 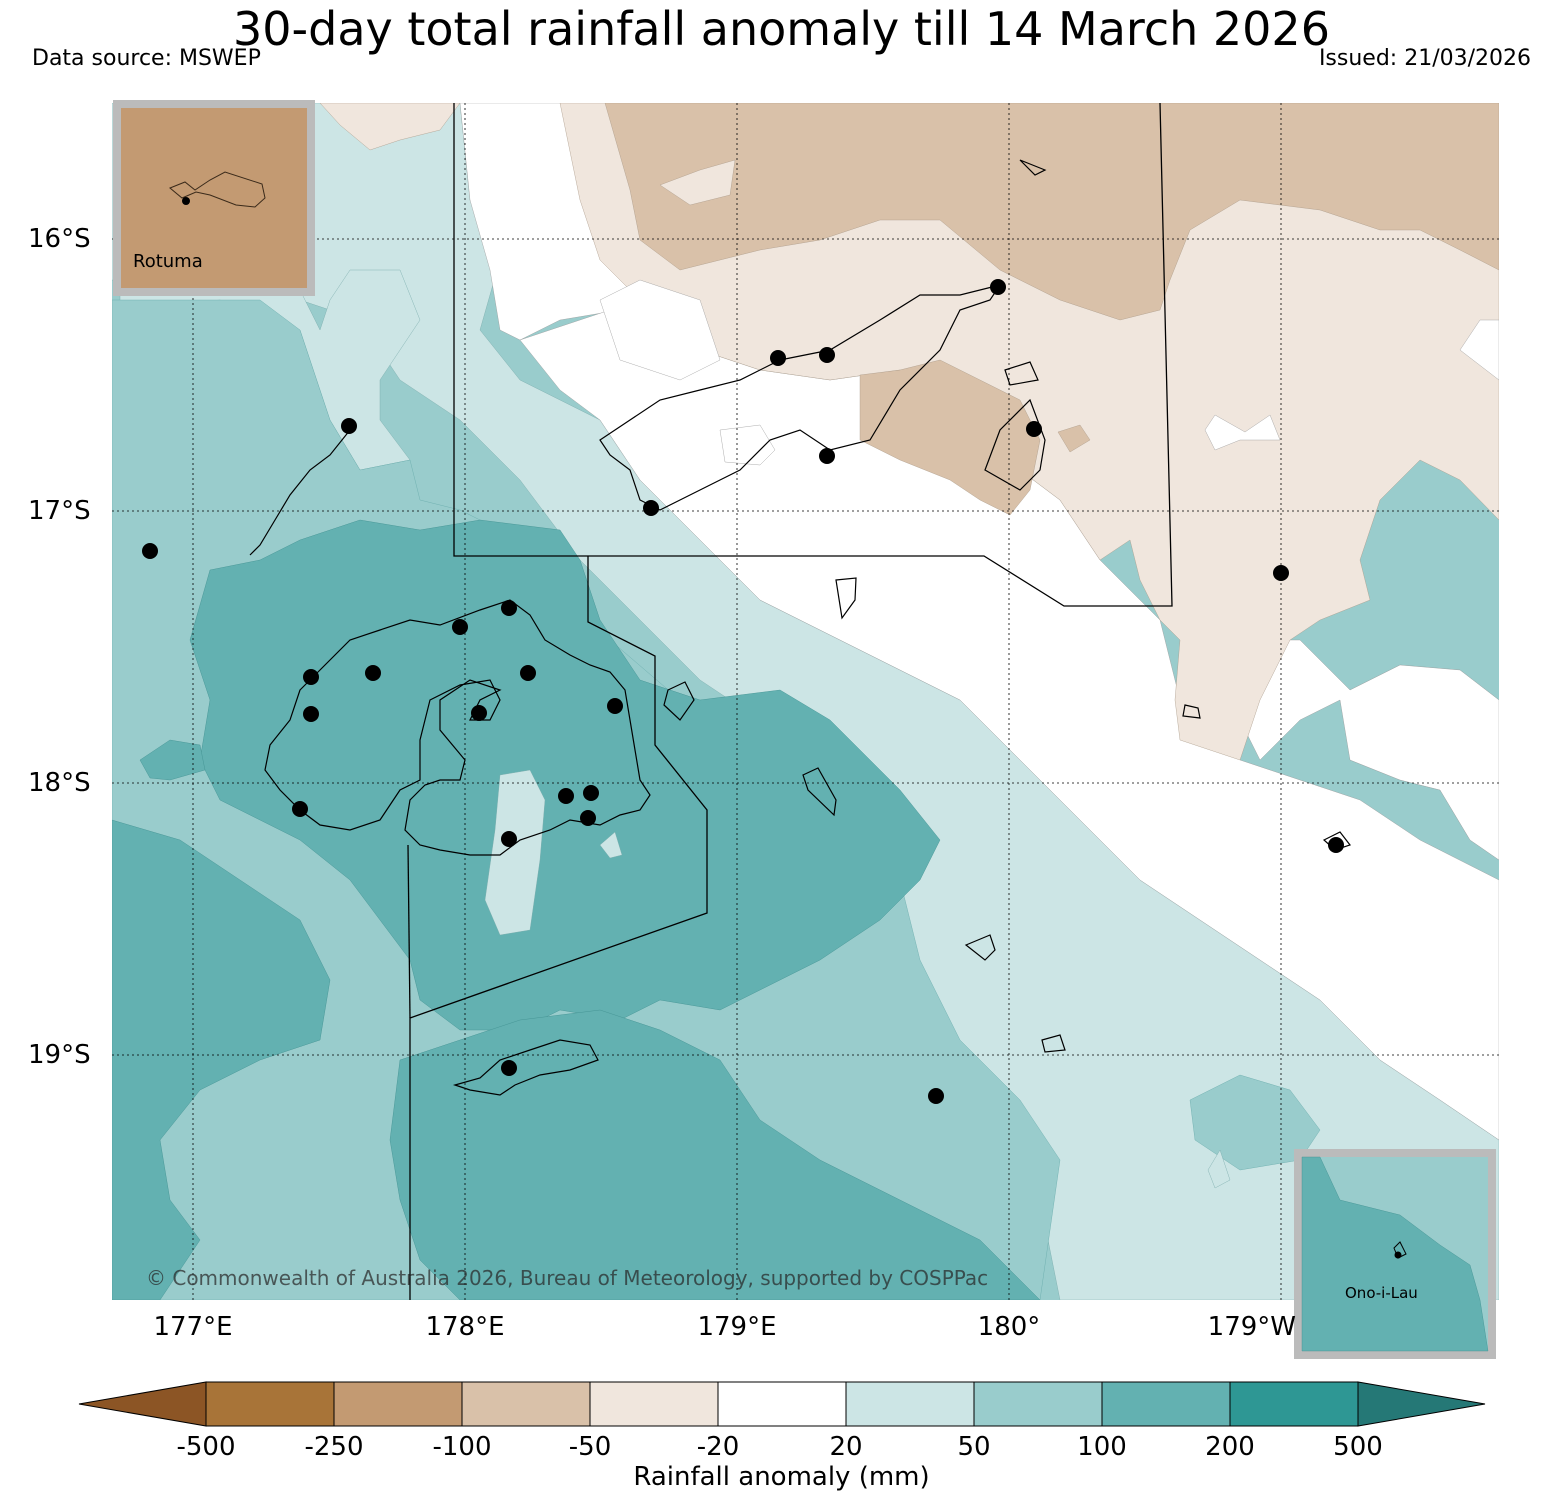 What do you see at coordinates (59, 1055) in the screenshot?
I see `lat-label-19S: 19°S` at bounding box center [59, 1055].